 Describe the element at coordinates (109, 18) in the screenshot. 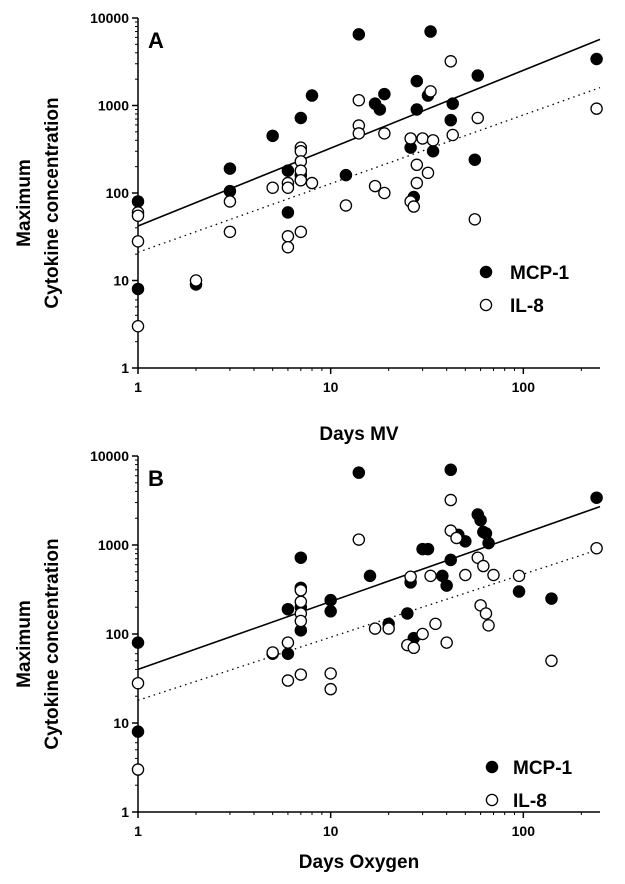

I see `y-tick-label: 10000` at that location.